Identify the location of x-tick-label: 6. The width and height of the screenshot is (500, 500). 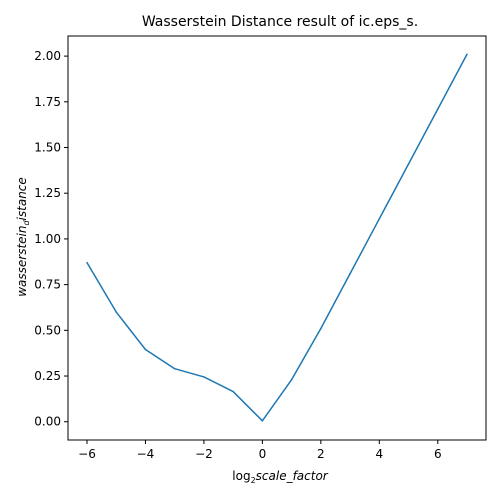
(438, 454).